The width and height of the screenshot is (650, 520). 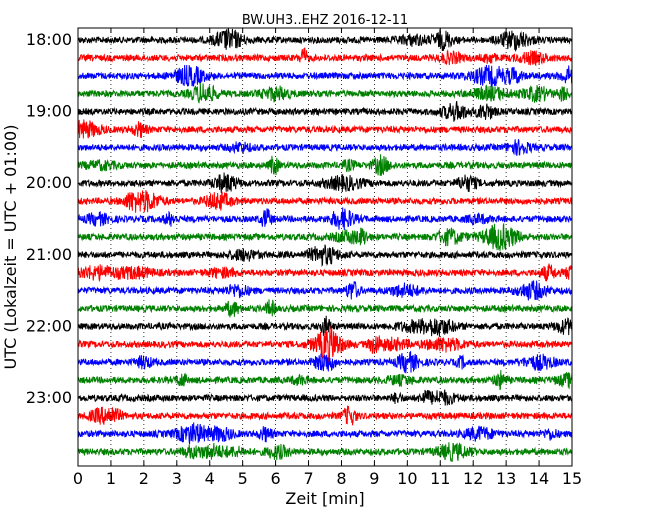 What do you see at coordinates (440, 478) in the screenshot?
I see `x-tick-label: 11` at bounding box center [440, 478].